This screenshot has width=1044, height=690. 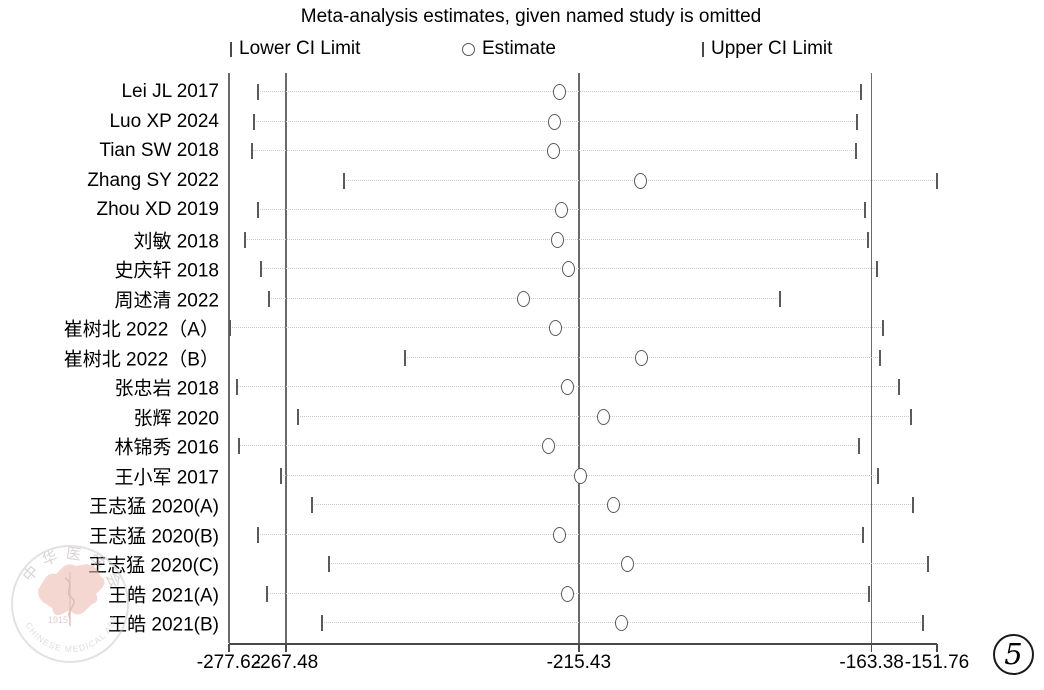 What do you see at coordinates (159, 150) in the screenshot?
I see `study-label: Tian SW 2018` at bounding box center [159, 150].